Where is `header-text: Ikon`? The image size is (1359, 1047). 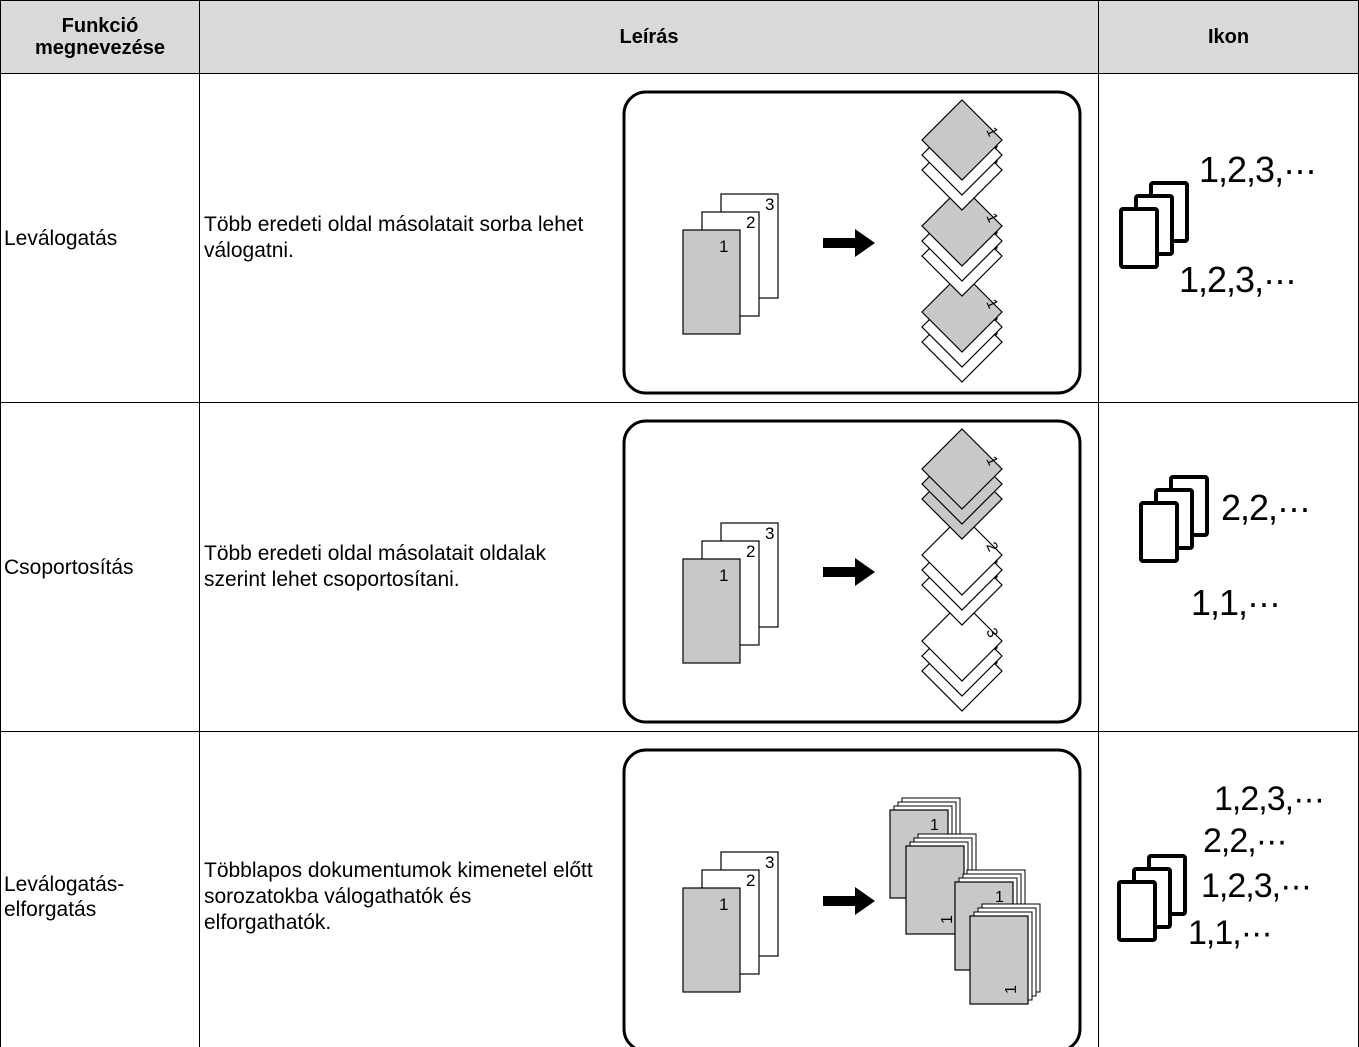 header-text: Ikon is located at coordinates (1228, 37).